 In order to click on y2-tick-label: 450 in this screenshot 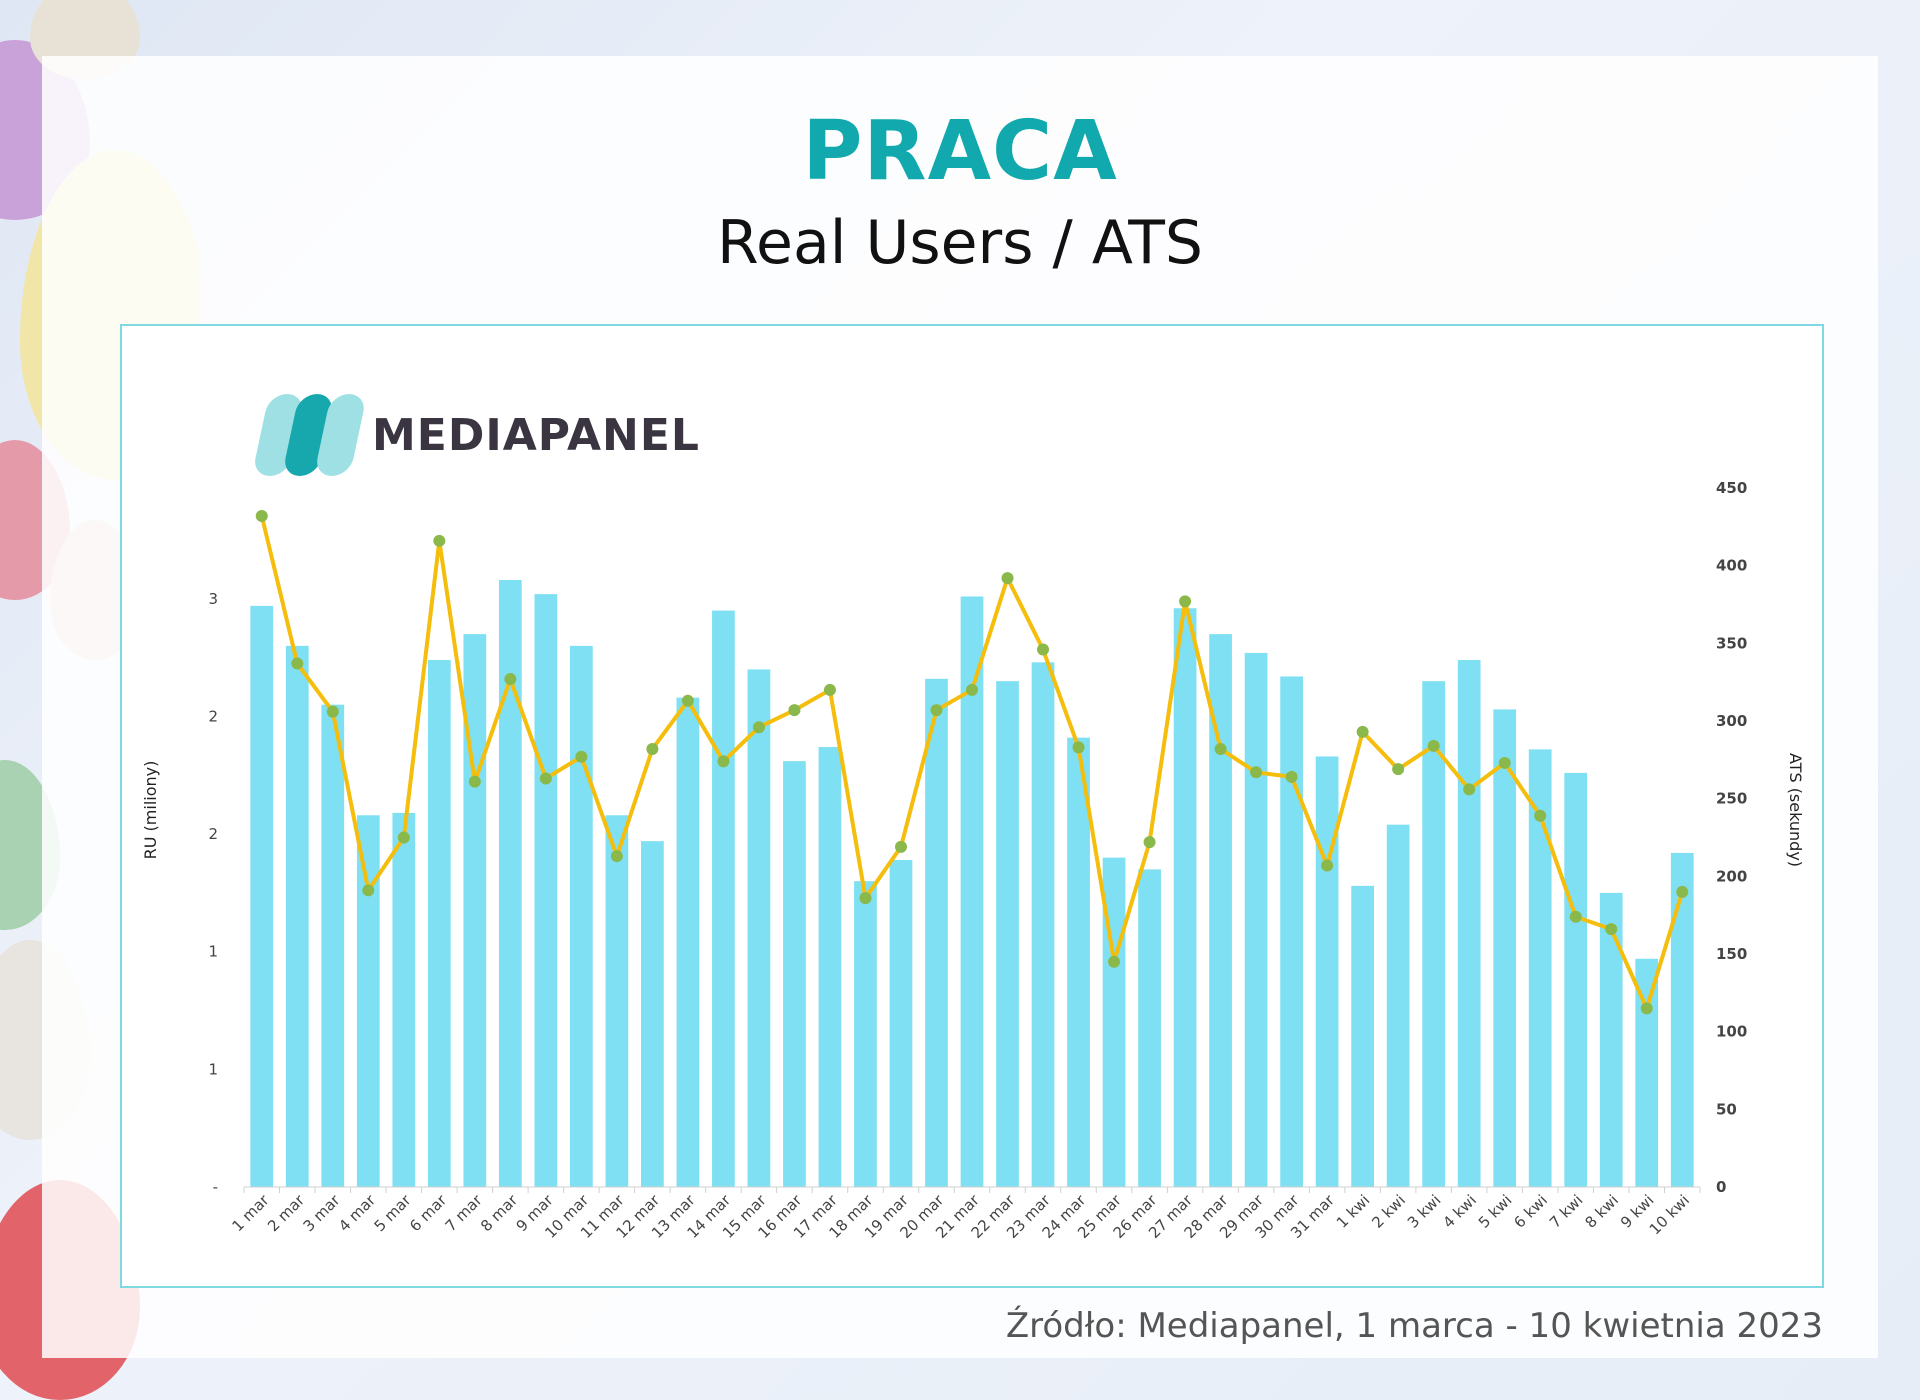, I will do `click(1731, 488)`.